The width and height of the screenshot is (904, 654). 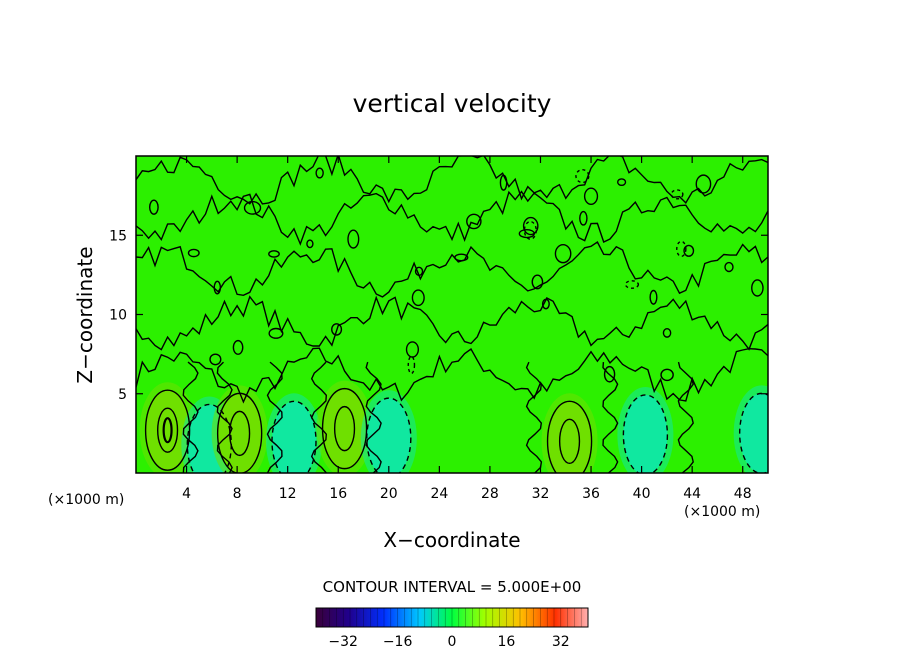 I want to click on x-axis-label: X−coordinate, so click(x=451, y=540).